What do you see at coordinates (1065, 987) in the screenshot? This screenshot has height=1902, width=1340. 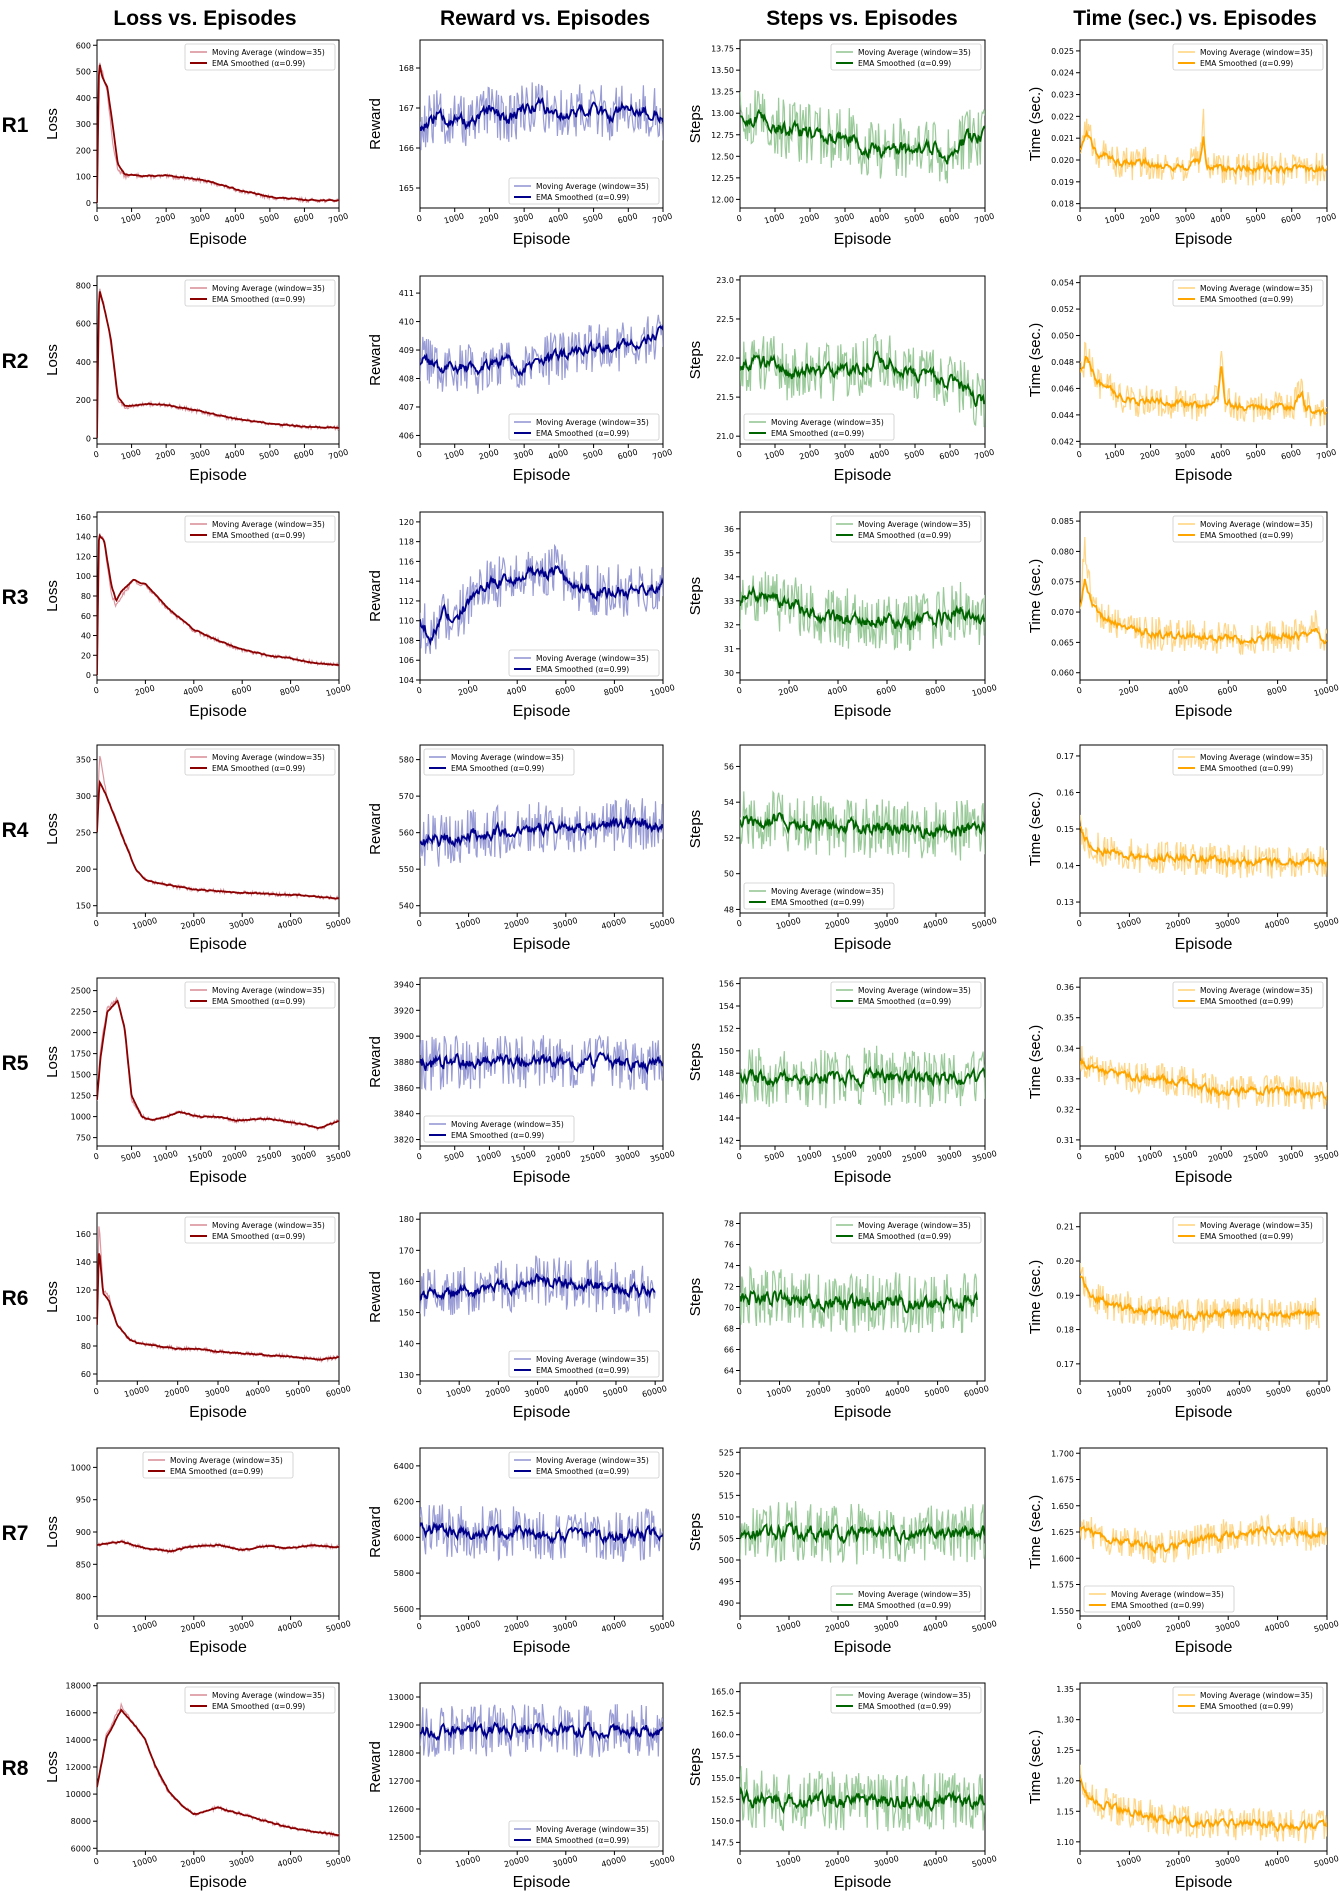 I see `y-tick-label: 0.36` at bounding box center [1065, 987].